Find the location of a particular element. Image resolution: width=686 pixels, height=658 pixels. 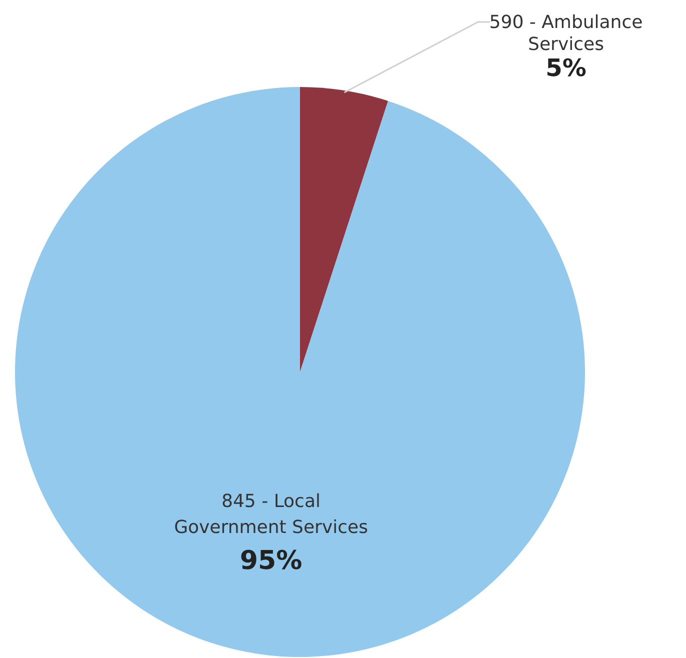

slice-label: 845 - Local Government Services is located at coordinates (271, 514).